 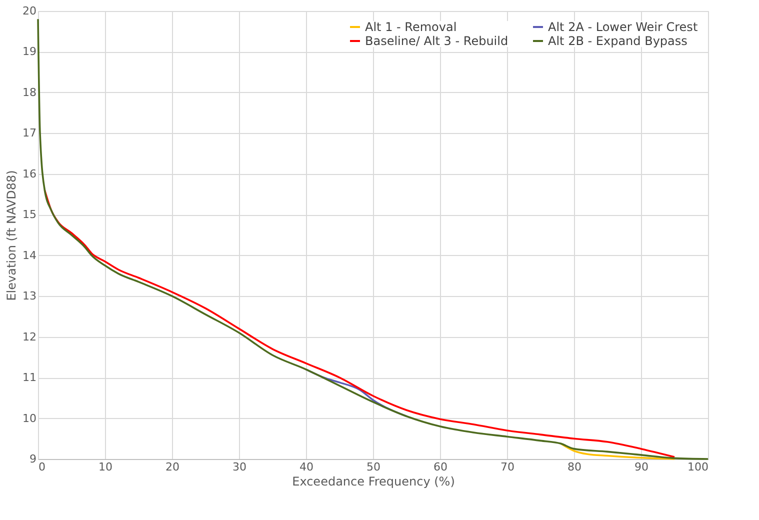 I want to click on y-tick-label: 11, so click(x=29, y=377).